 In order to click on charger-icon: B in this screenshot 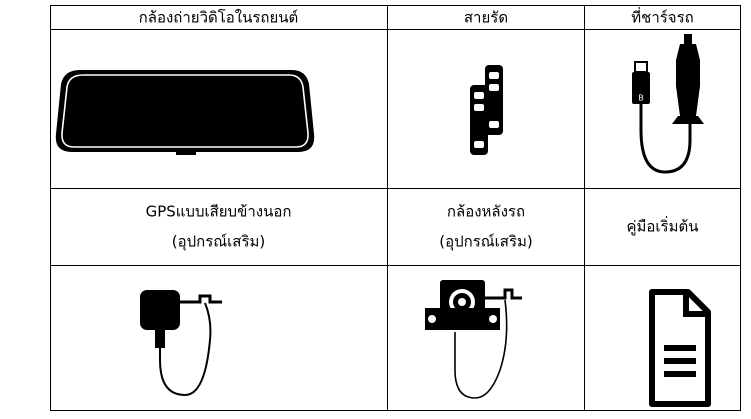, I will do `click(668, 104)`.